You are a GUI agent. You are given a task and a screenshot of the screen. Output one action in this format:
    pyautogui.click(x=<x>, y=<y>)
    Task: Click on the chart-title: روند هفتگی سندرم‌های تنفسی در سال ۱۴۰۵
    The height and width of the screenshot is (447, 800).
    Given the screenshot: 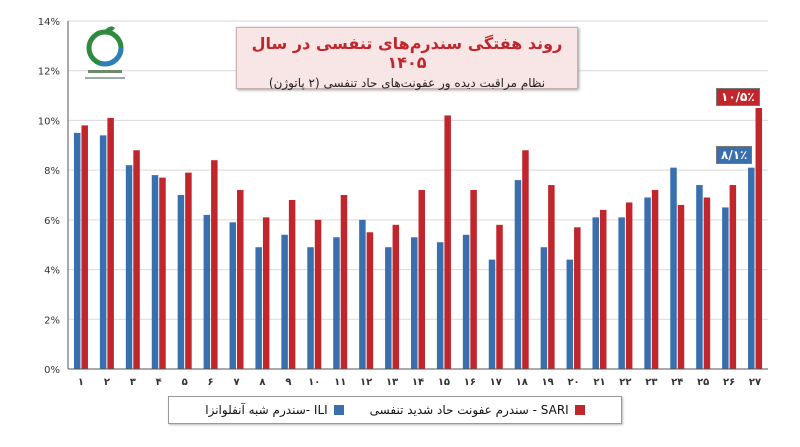 What is the action you would take?
    pyautogui.click(x=407, y=53)
    